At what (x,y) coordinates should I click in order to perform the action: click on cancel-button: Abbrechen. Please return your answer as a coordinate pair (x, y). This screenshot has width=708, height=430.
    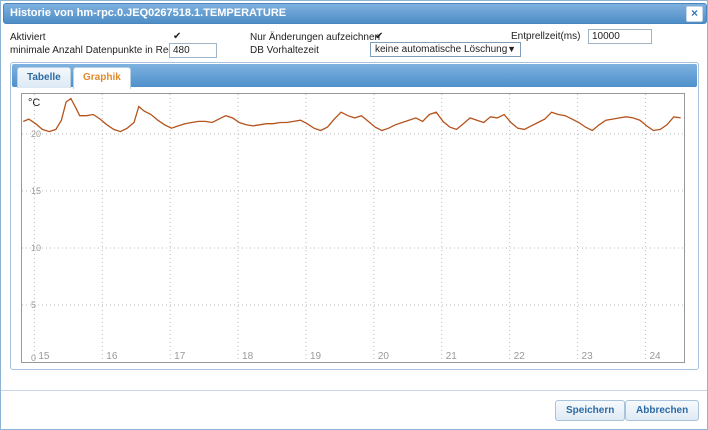
    Looking at the image, I should click on (662, 410).